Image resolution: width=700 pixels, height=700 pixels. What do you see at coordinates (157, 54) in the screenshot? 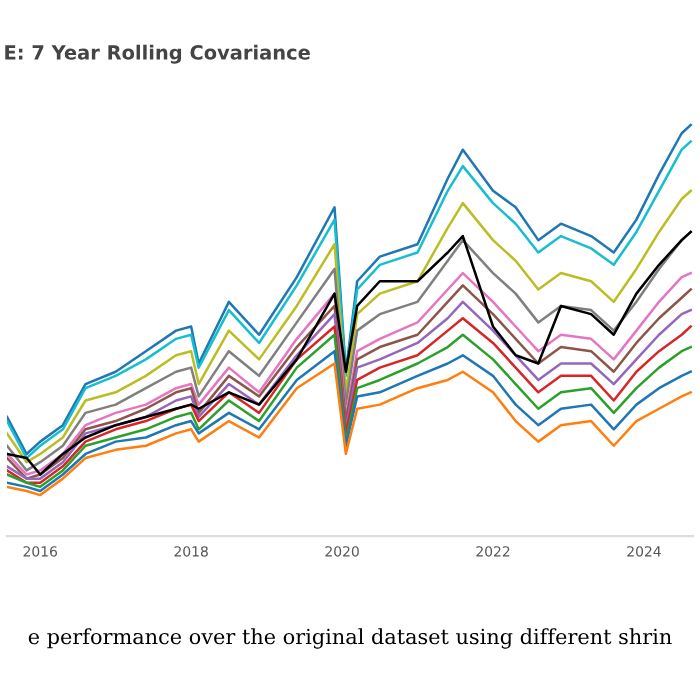
I see `chart-title: E: 7 Year Rolling Covariance` at bounding box center [157, 54].